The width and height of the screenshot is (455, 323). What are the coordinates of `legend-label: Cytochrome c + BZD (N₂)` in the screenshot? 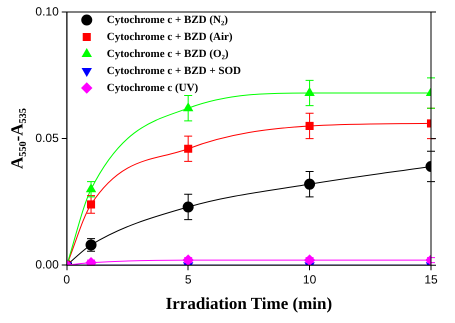 It's located at (167, 20).